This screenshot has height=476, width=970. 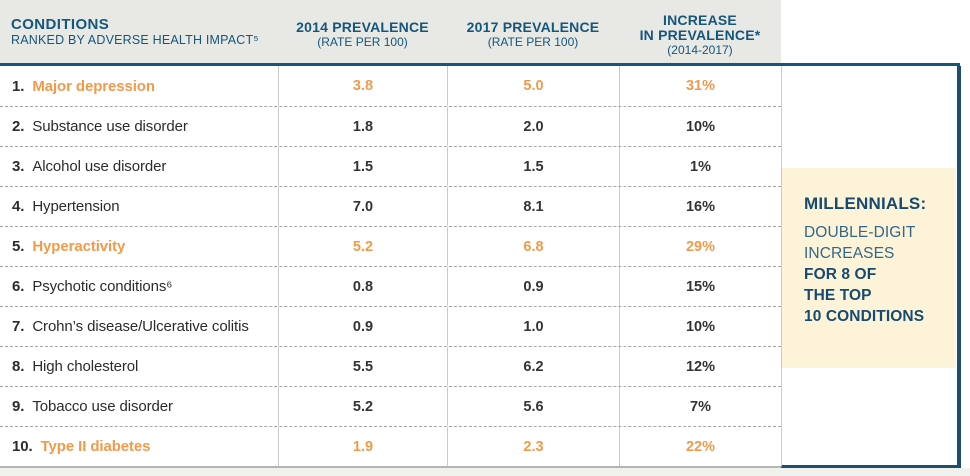 What do you see at coordinates (85, 366) in the screenshot?
I see `condition-name: High cholesterol` at bounding box center [85, 366].